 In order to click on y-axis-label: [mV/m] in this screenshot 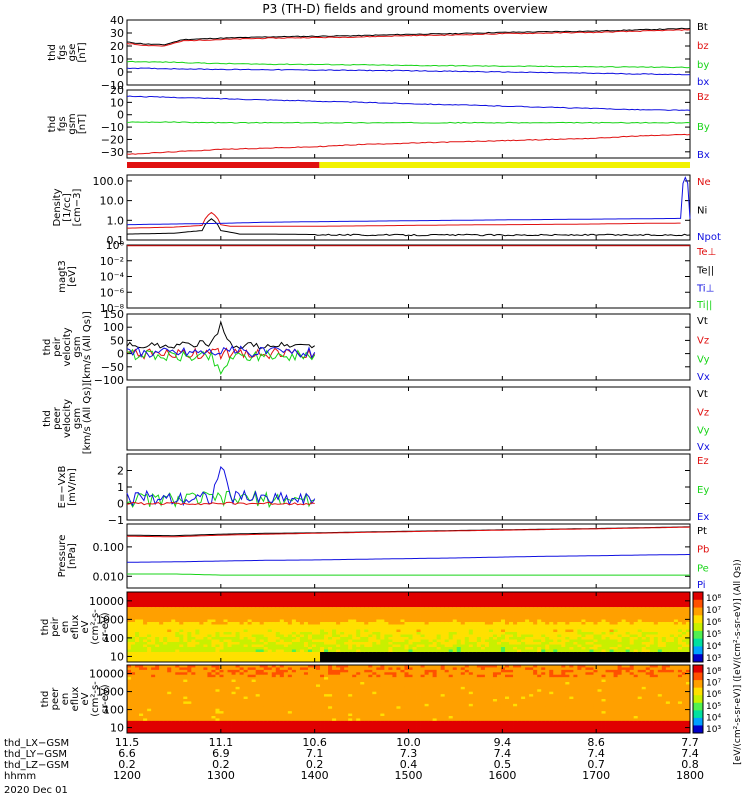, I will do `click(72, 487)`.